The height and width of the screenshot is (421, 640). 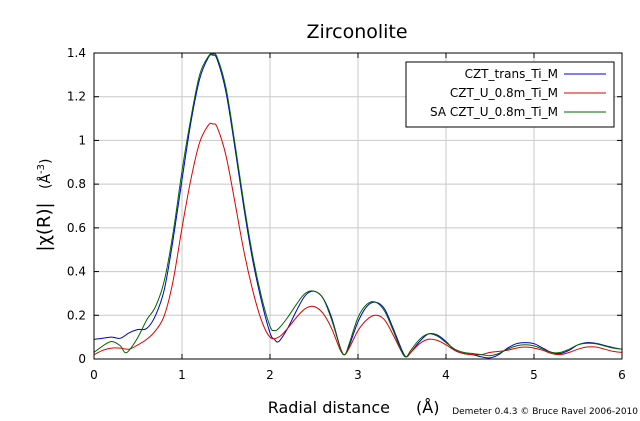 I want to click on x-tick-label: 3, so click(x=358, y=375).